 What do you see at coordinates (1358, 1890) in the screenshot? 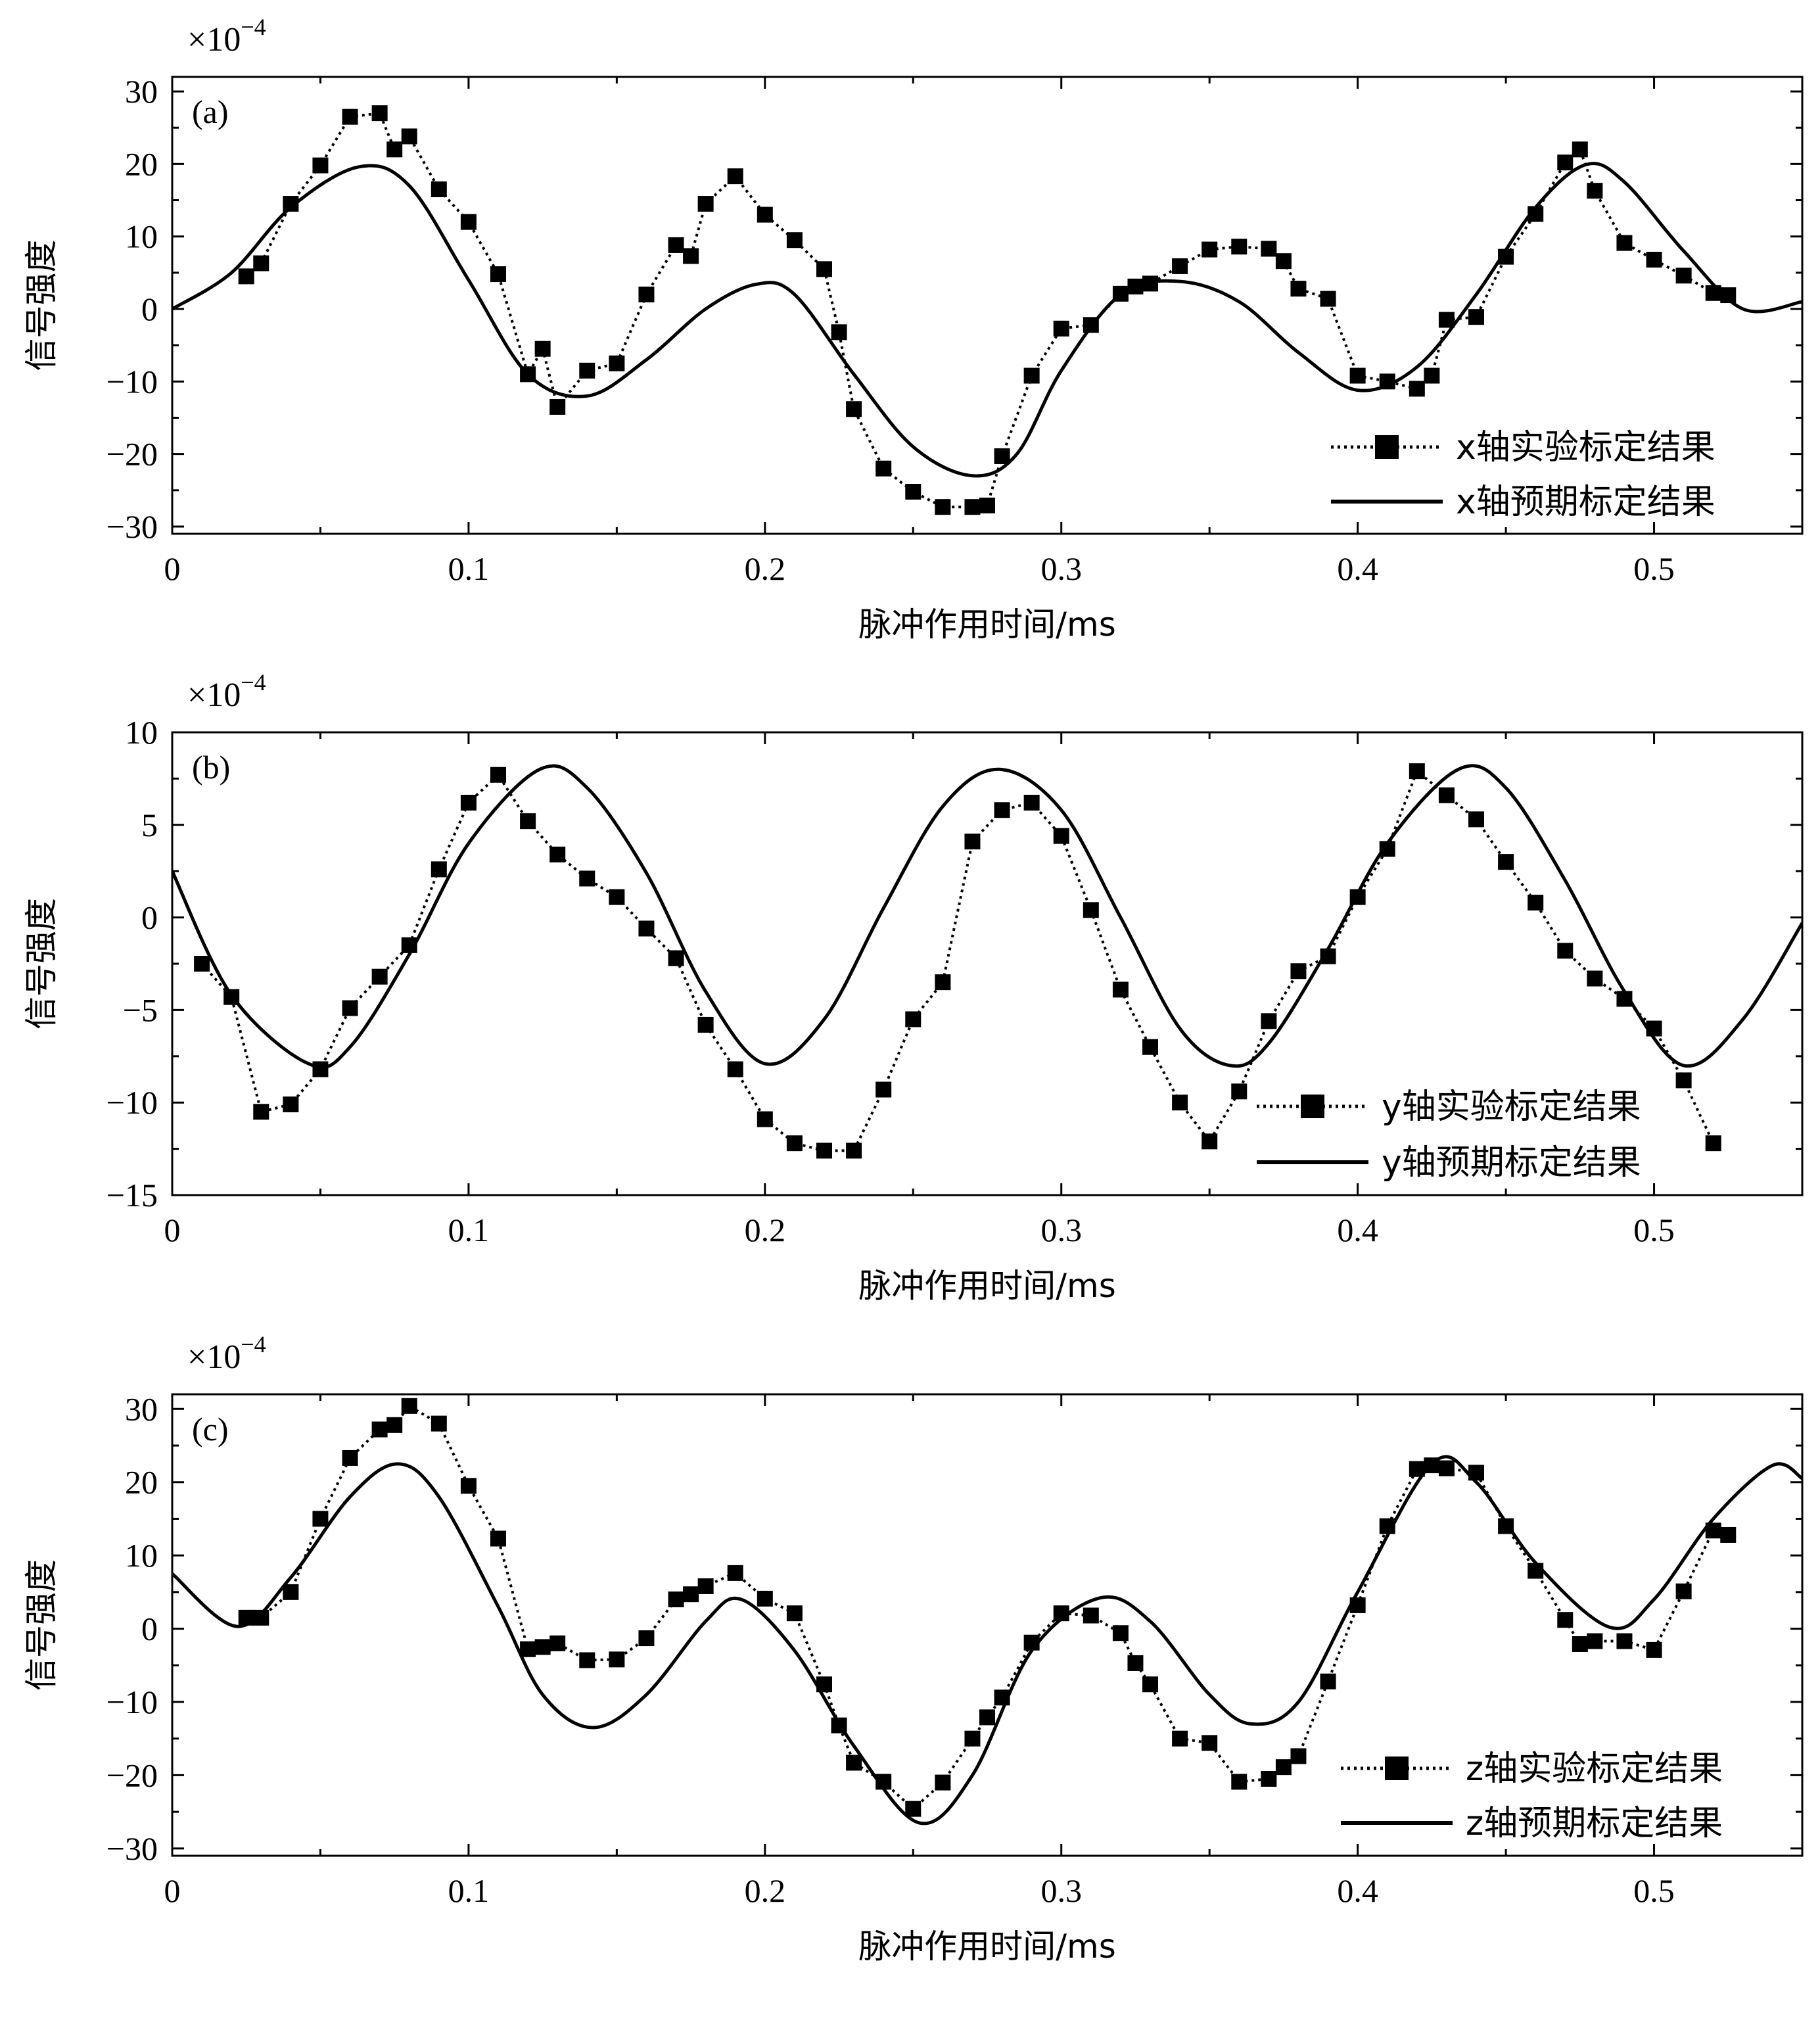
I see `x-tick-label: 0.4` at bounding box center [1358, 1890].